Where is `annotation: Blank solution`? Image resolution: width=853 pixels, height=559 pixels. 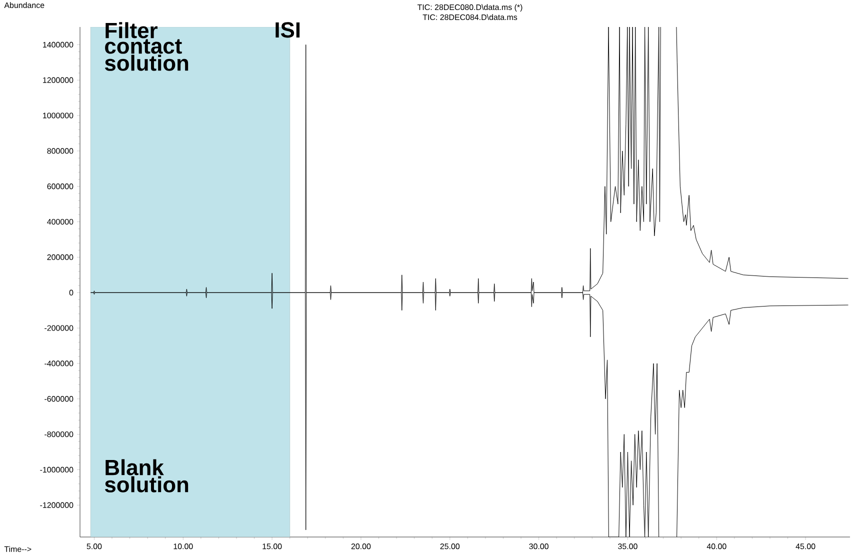
annotation: Blank solution is located at coordinates (146, 475).